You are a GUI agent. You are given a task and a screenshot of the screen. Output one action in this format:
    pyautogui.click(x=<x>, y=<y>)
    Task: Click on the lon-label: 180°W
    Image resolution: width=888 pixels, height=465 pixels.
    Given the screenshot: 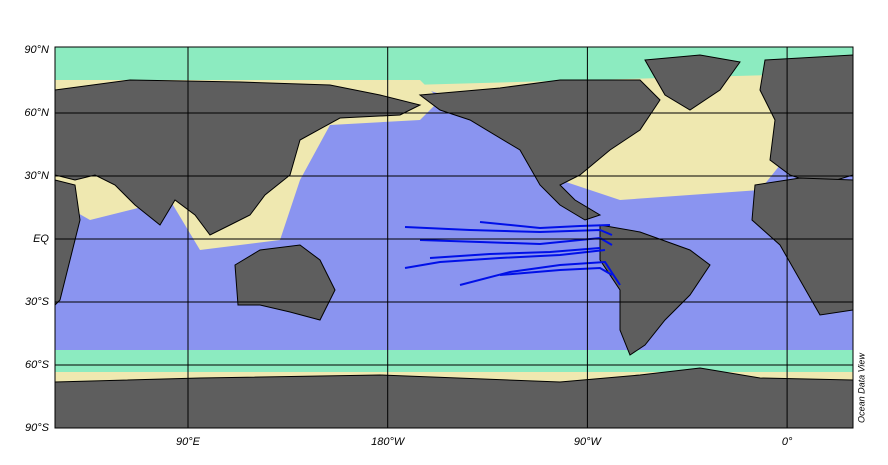 What is the action you would take?
    pyautogui.click(x=388, y=442)
    